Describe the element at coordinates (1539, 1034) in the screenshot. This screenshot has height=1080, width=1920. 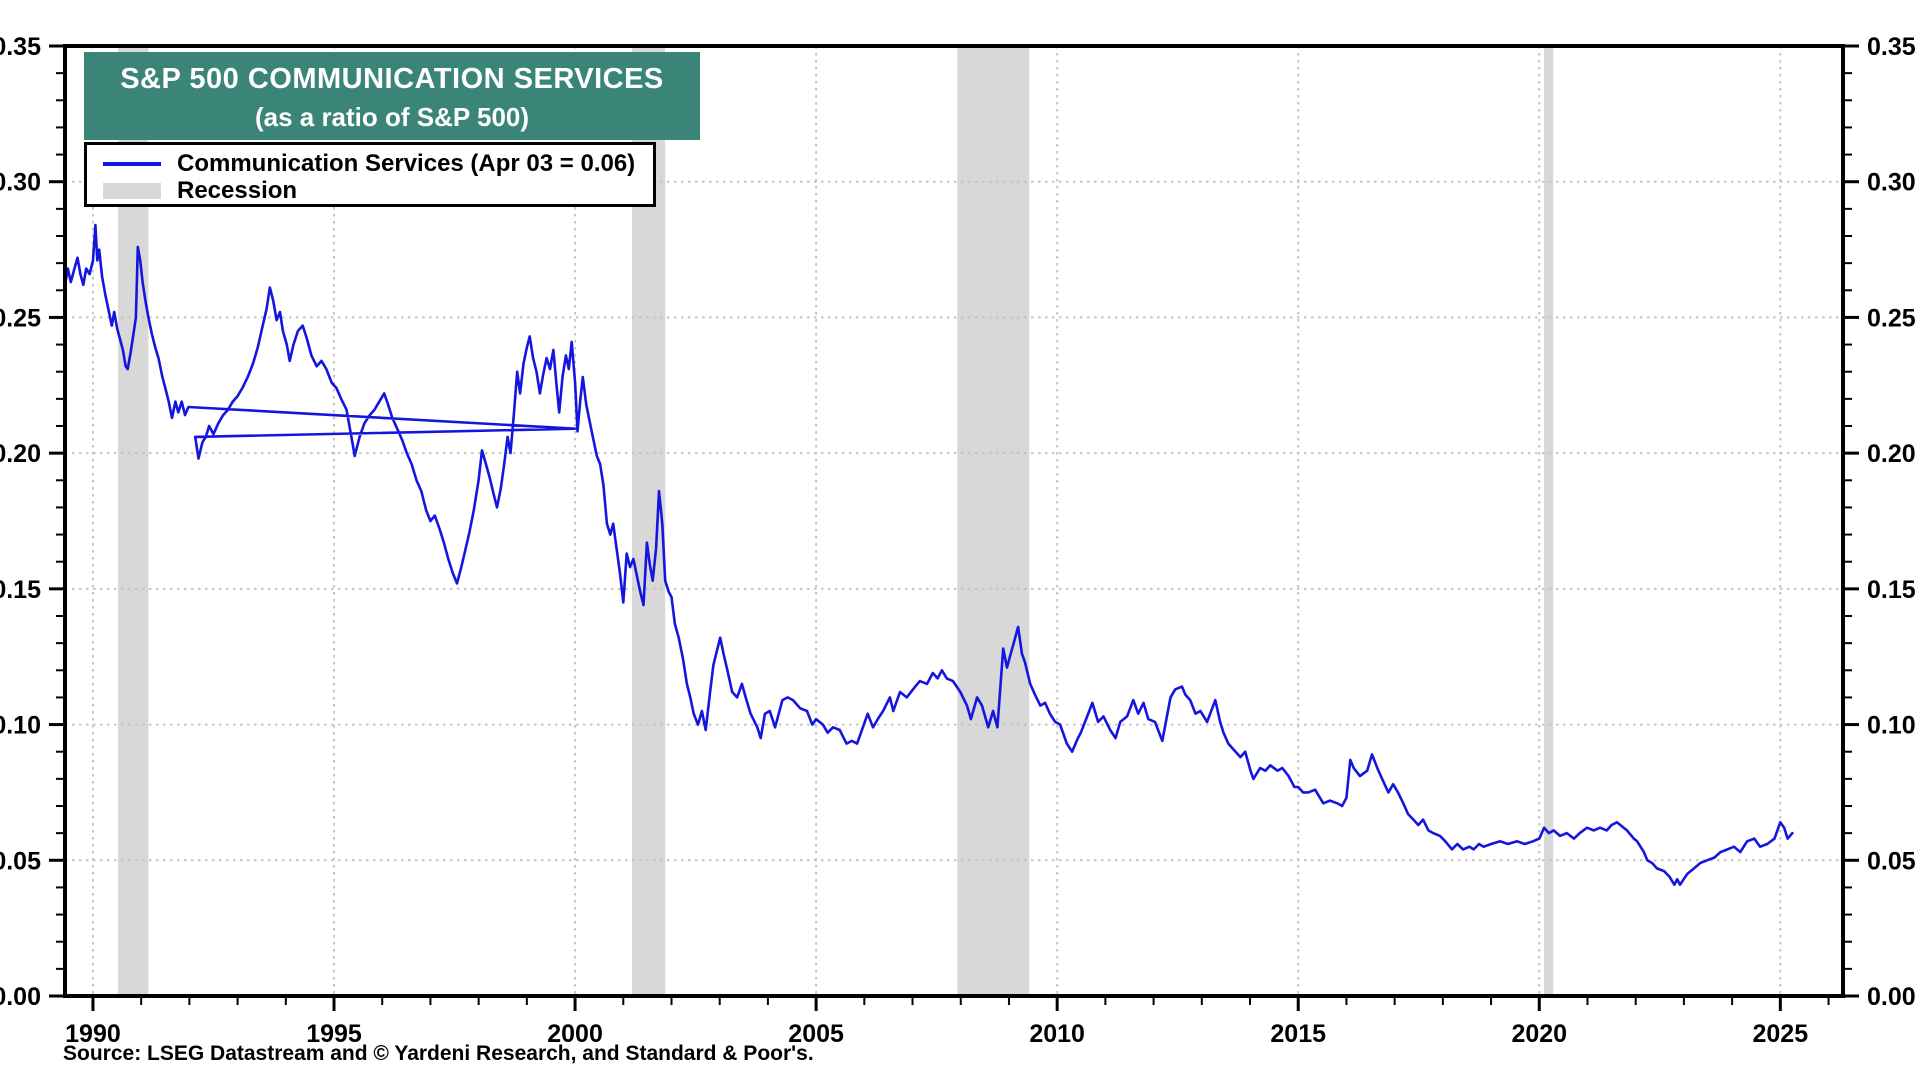
I see `x-axis-tick-label: 2020` at that location.